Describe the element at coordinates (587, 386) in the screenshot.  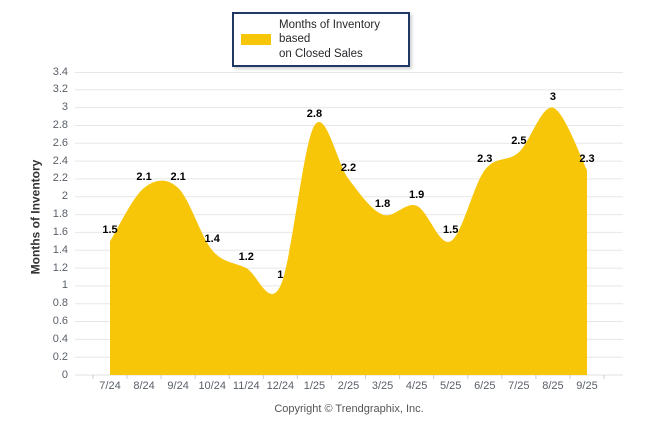
I see `x-axis-tick-label: 9/25` at that location.